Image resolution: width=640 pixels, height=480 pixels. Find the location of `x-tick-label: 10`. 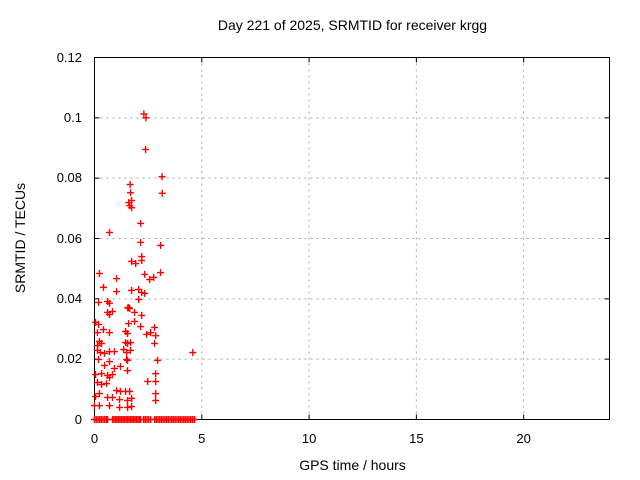

x-tick-label: 10 is located at coordinates (309, 438).